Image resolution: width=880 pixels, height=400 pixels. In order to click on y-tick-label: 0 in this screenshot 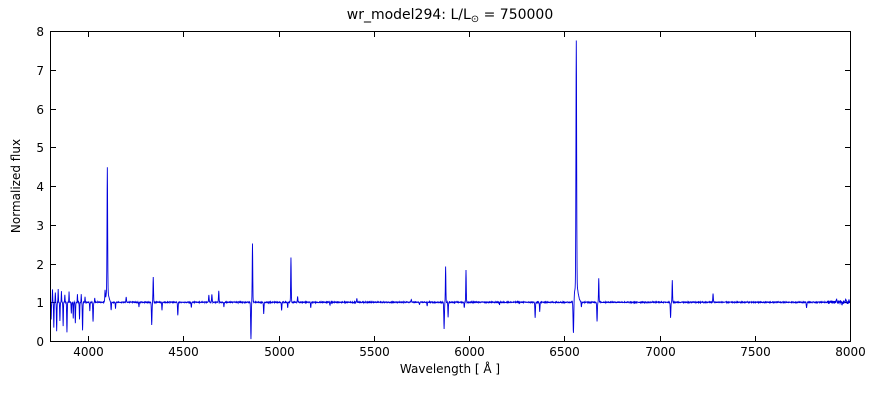, I will do `click(40, 341)`.